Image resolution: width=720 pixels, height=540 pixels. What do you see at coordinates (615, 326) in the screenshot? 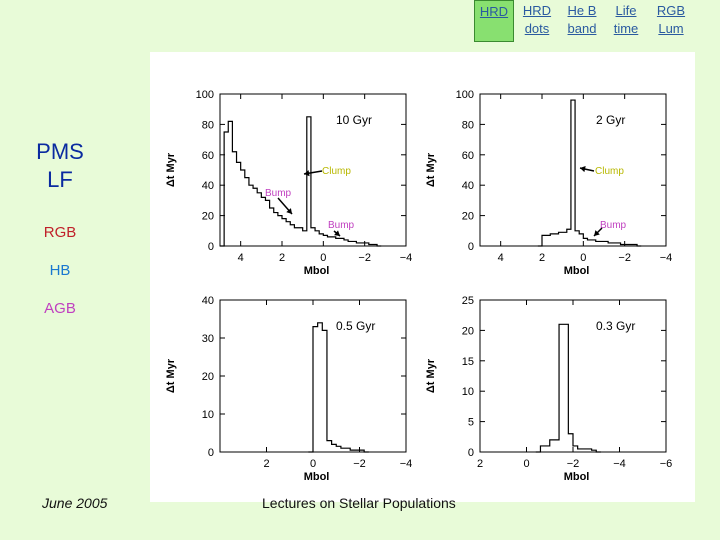
I see `panel-age-label: 0.3 Gyr` at bounding box center [615, 326].